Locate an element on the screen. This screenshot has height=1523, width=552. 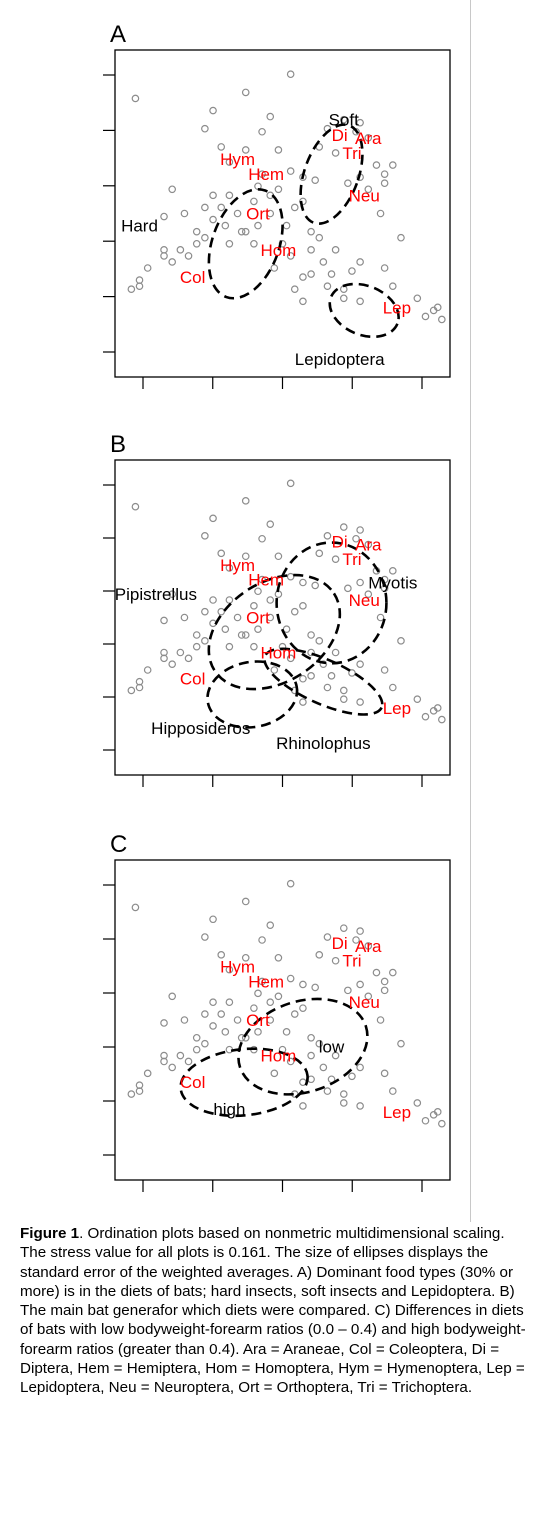
taxon-label-ara: Ara is located at coordinates (368, 544).